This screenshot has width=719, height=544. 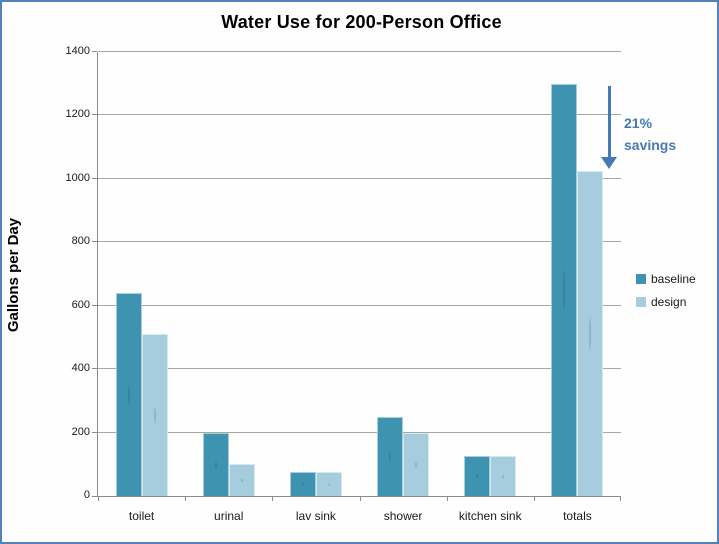 I want to click on bar-baseline-toilet, so click(x=128, y=394).